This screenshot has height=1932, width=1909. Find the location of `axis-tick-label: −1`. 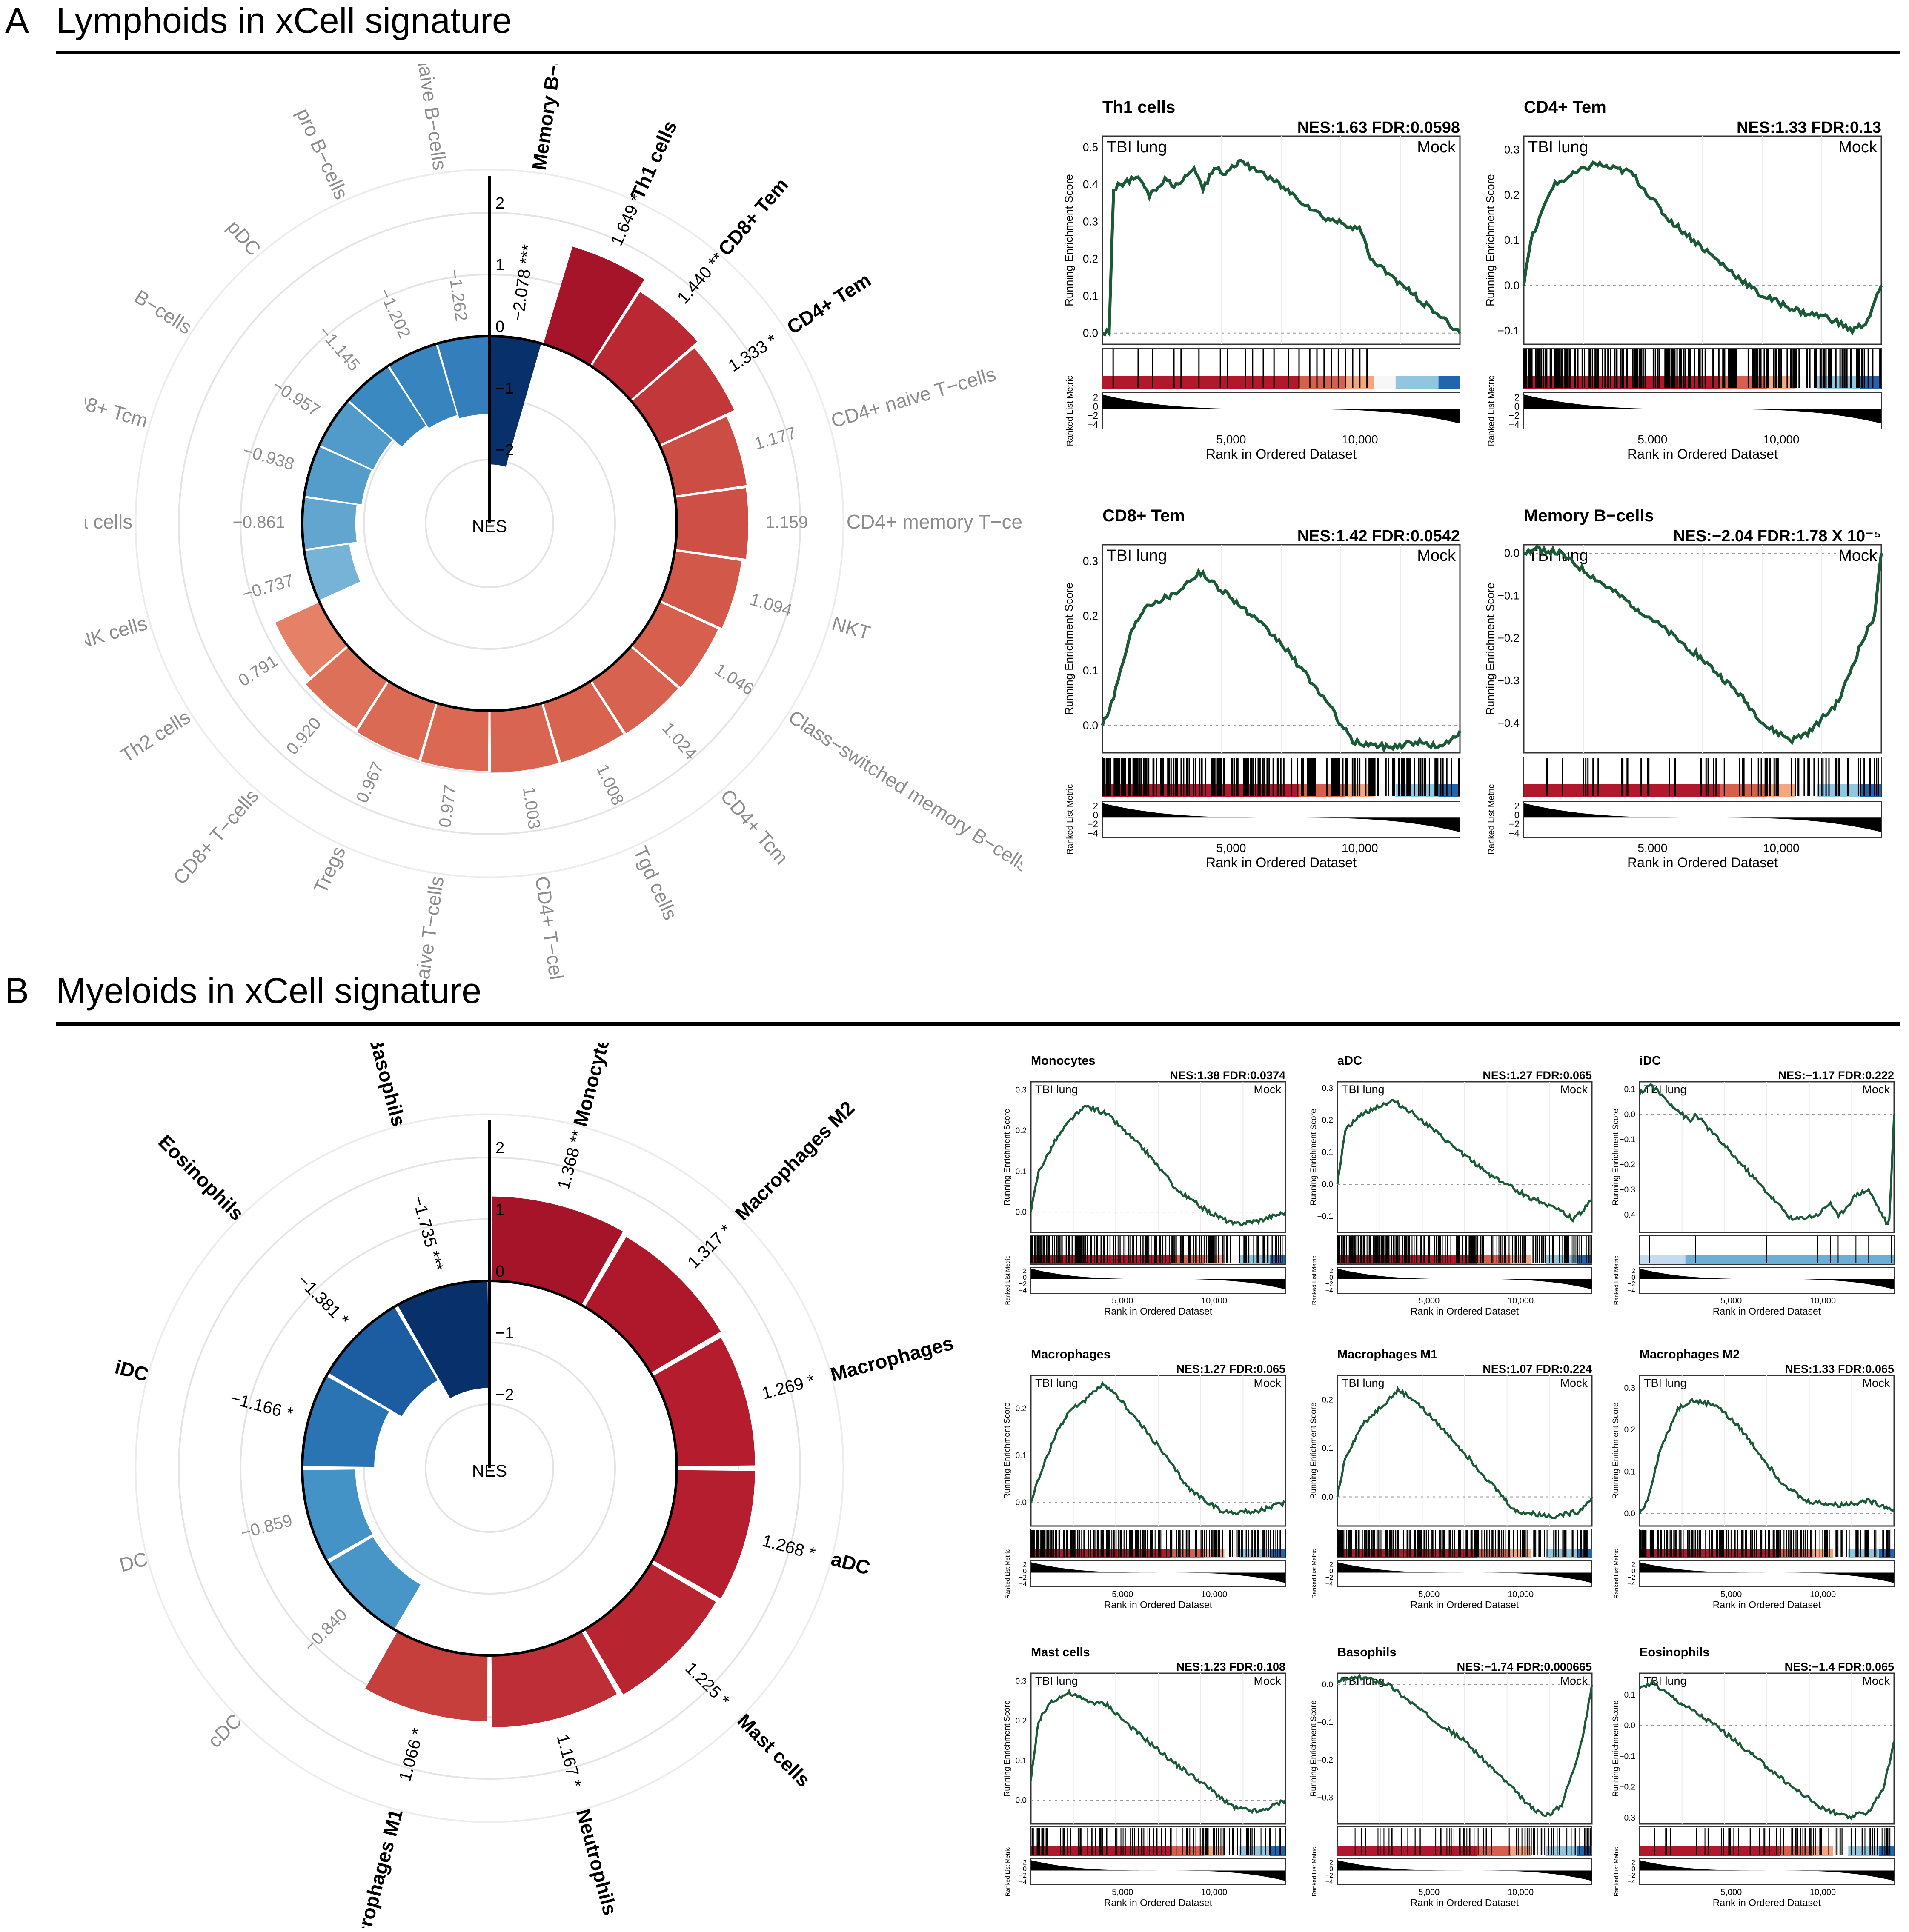

axis-tick-label: −1 is located at coordinates (504, 388).